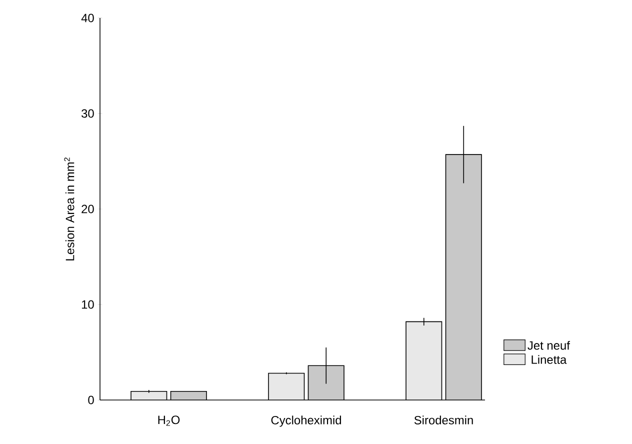 The image size is (632, 444). Describe the element at coordinates (88, 209) in the screenshot. I see `y-tick-label: 20` at that location.